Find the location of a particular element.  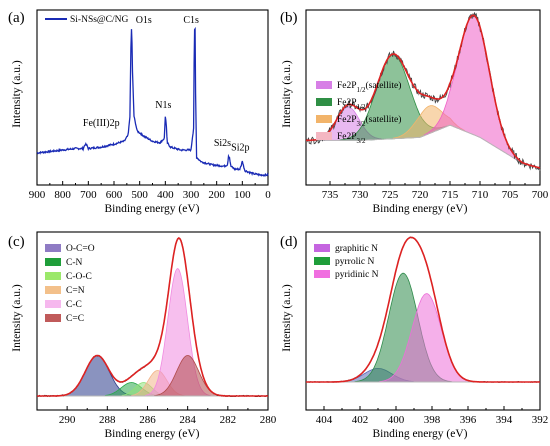

x-tick-label: 500 is located at coordinates (139, 195).